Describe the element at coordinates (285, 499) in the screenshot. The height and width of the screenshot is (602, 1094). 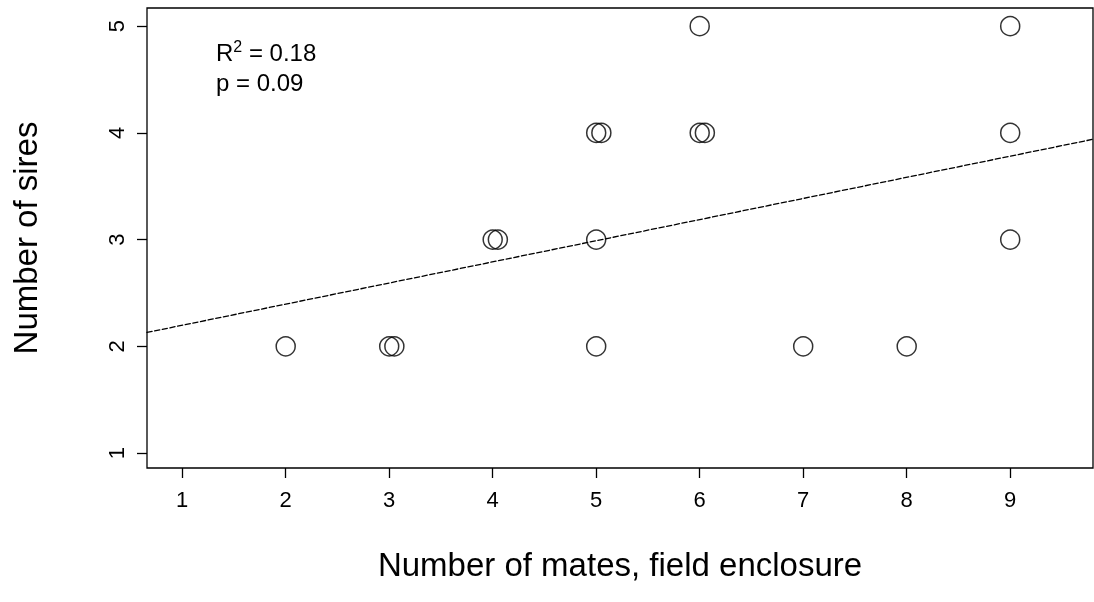
I see `x-tick-label: 2` at that location.